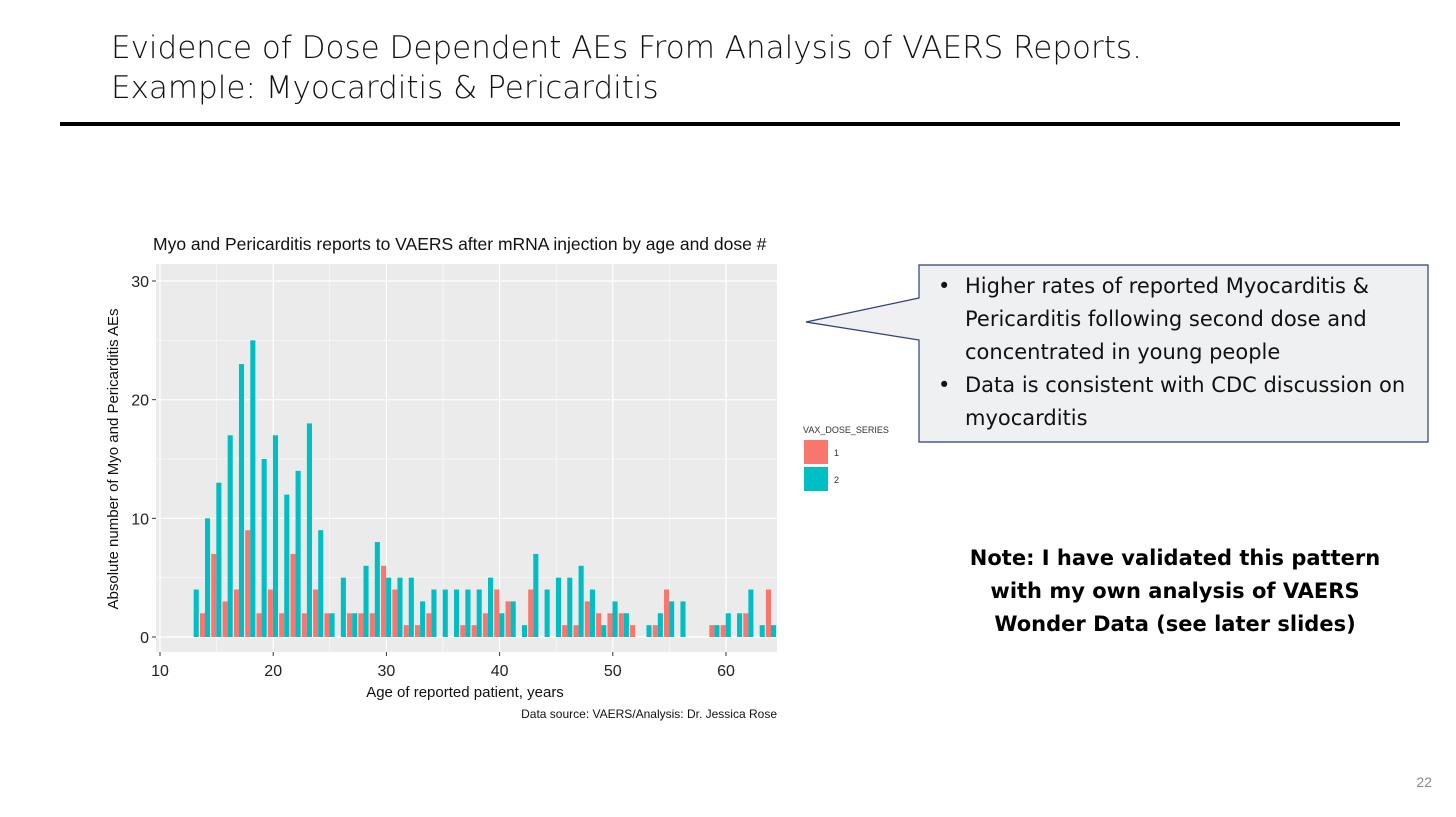 Image resolution: width=1456 pixels, height=817 pixels. Describe the element at coordinates (613, 671) in the screenshot. I see `x-tick-label: 50` at that location.